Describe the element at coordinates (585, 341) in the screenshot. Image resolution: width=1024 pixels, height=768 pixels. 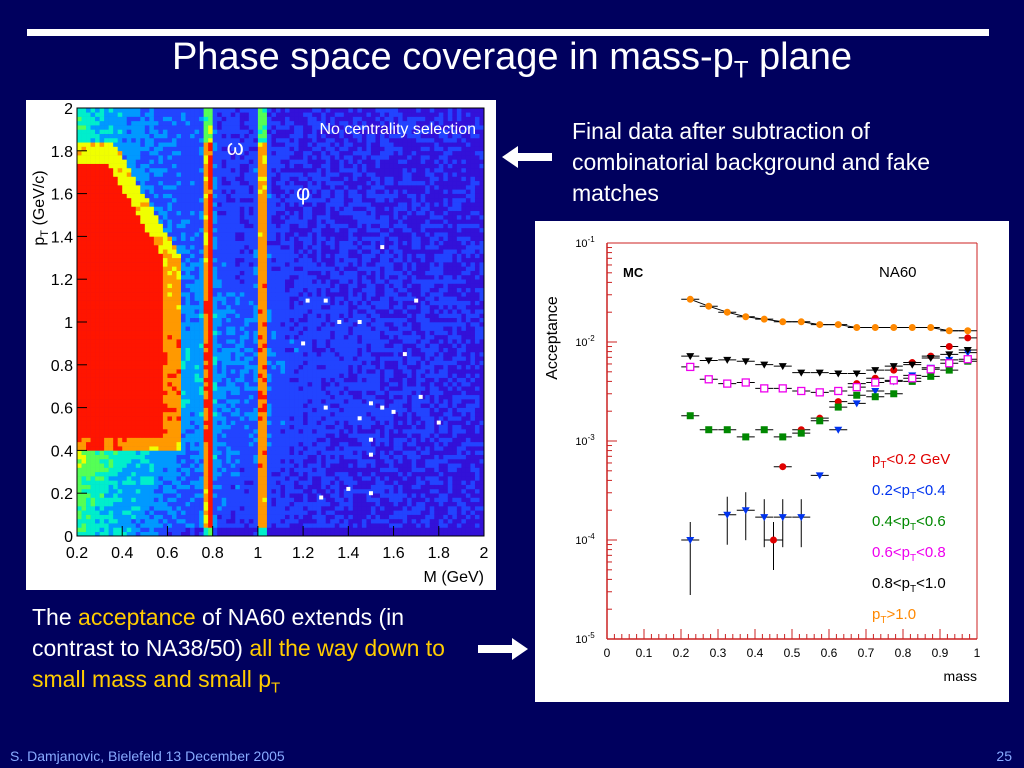
I see `acc-y-tick-label: 10⁻²` at that location.